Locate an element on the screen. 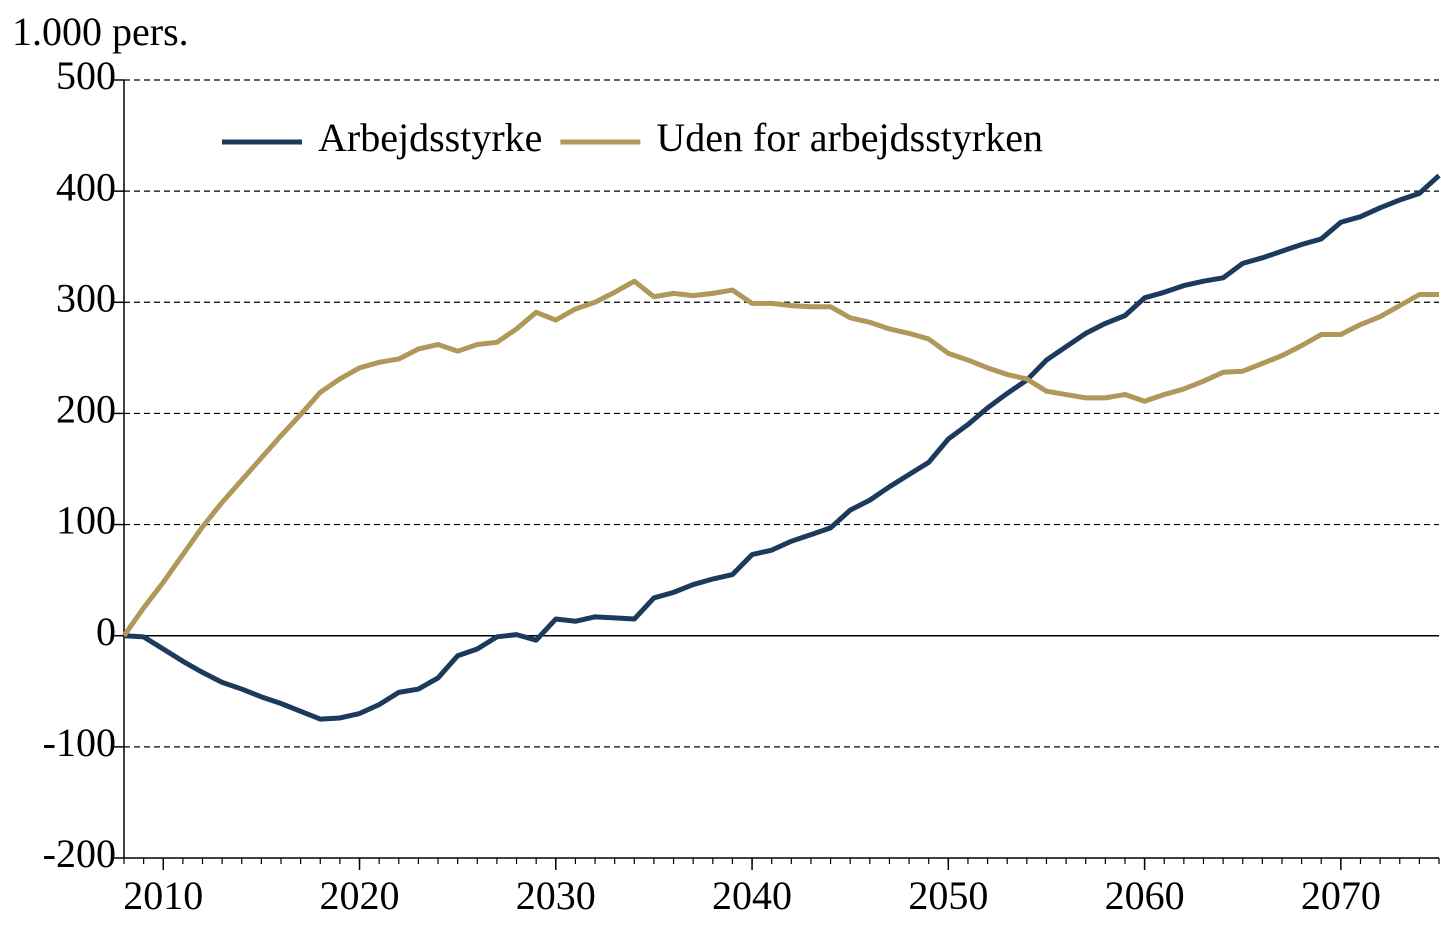 The width and height of the screenshot is (1441, 925). y-tick-label: 500 is located at coordinates (86, 75).